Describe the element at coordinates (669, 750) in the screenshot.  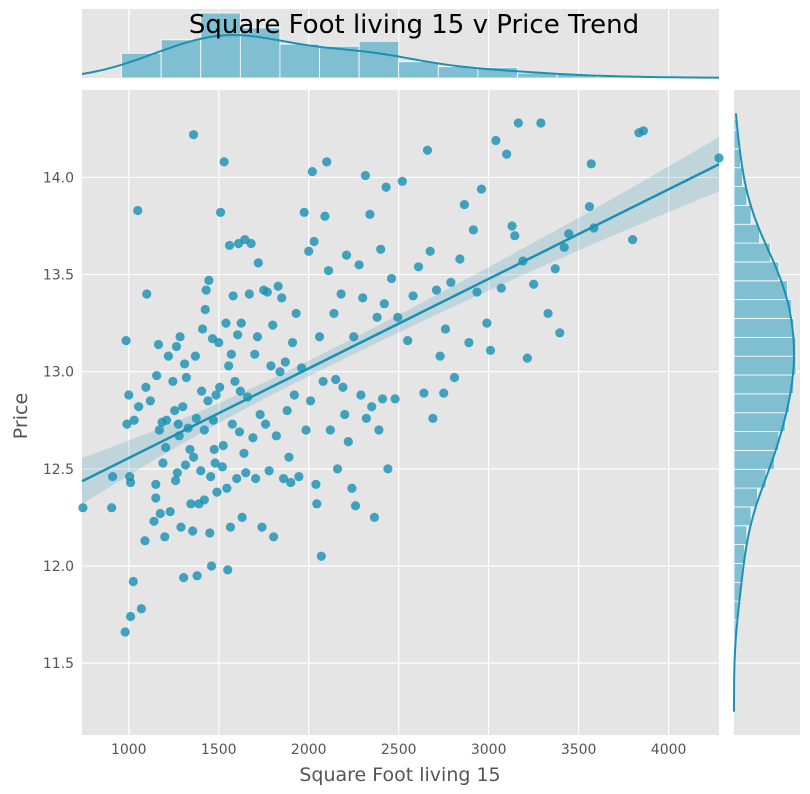
I see `x-tick-label: 4000` at that location.